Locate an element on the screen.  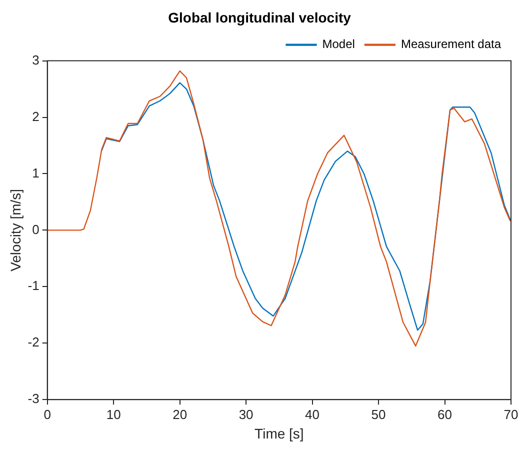
y-tick-label: 1 is located at coordinates (36, 172).